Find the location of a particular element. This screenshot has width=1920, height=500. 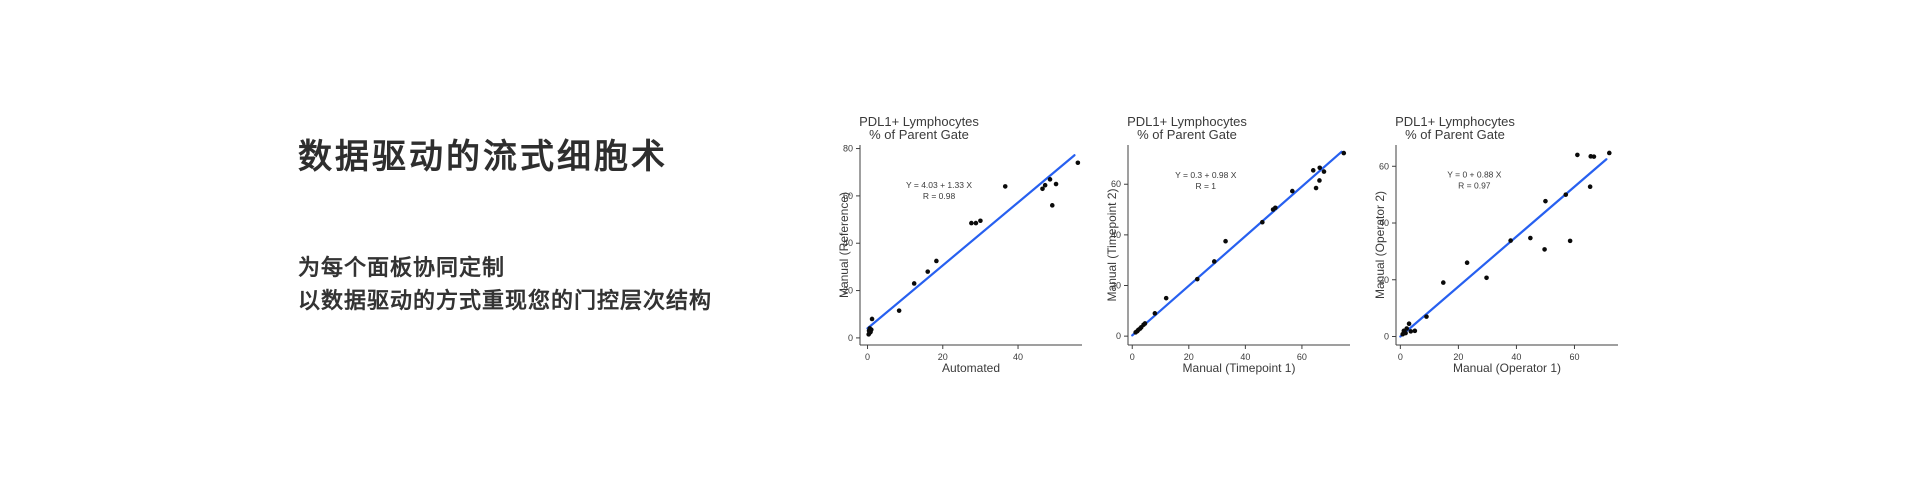

page-title: 数据驱动的流式细胞术 is located at coordinates (483, 157).